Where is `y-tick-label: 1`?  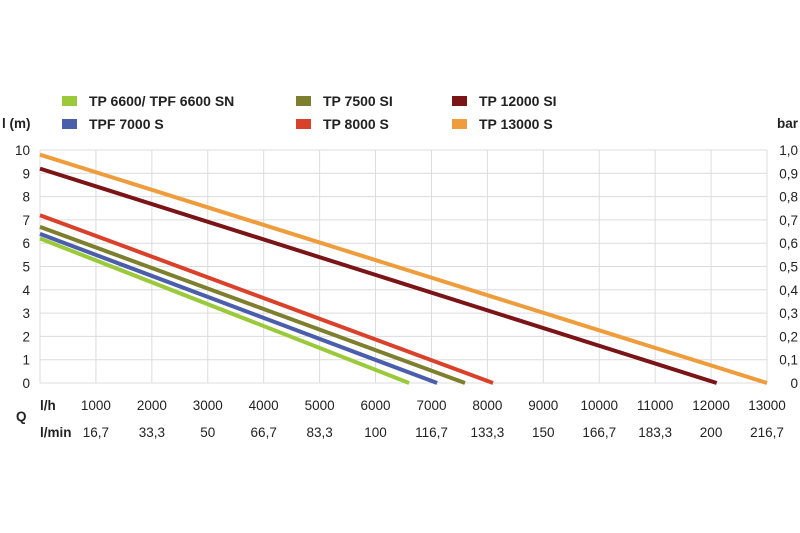 y-tick-label: 1 is located at coordinates (26, 360).